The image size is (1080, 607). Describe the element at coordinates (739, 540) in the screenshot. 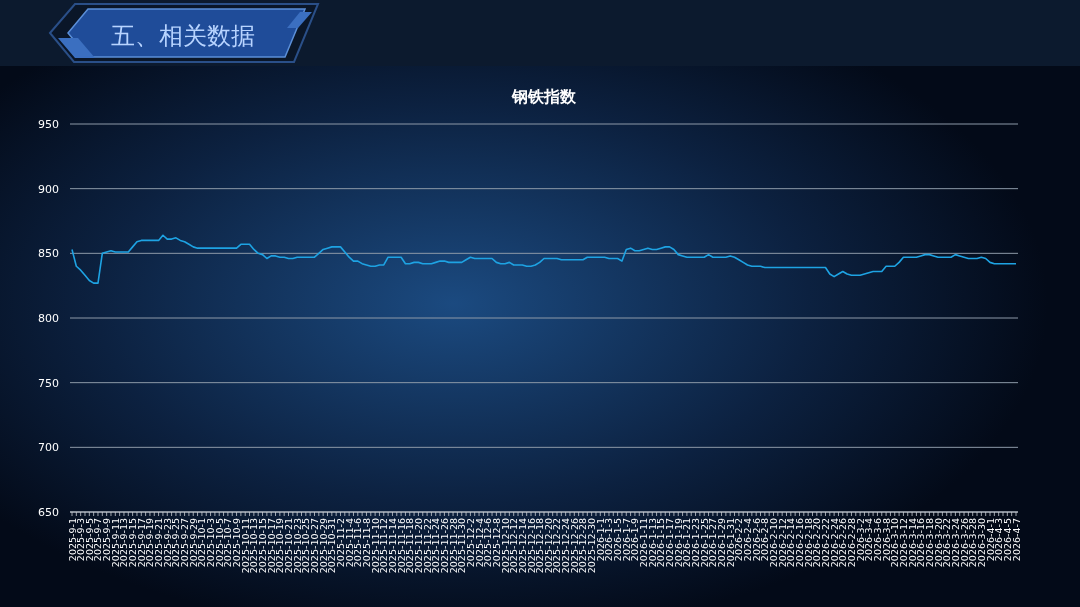

I see `x-tick-label: 2026-2-2` at that location.